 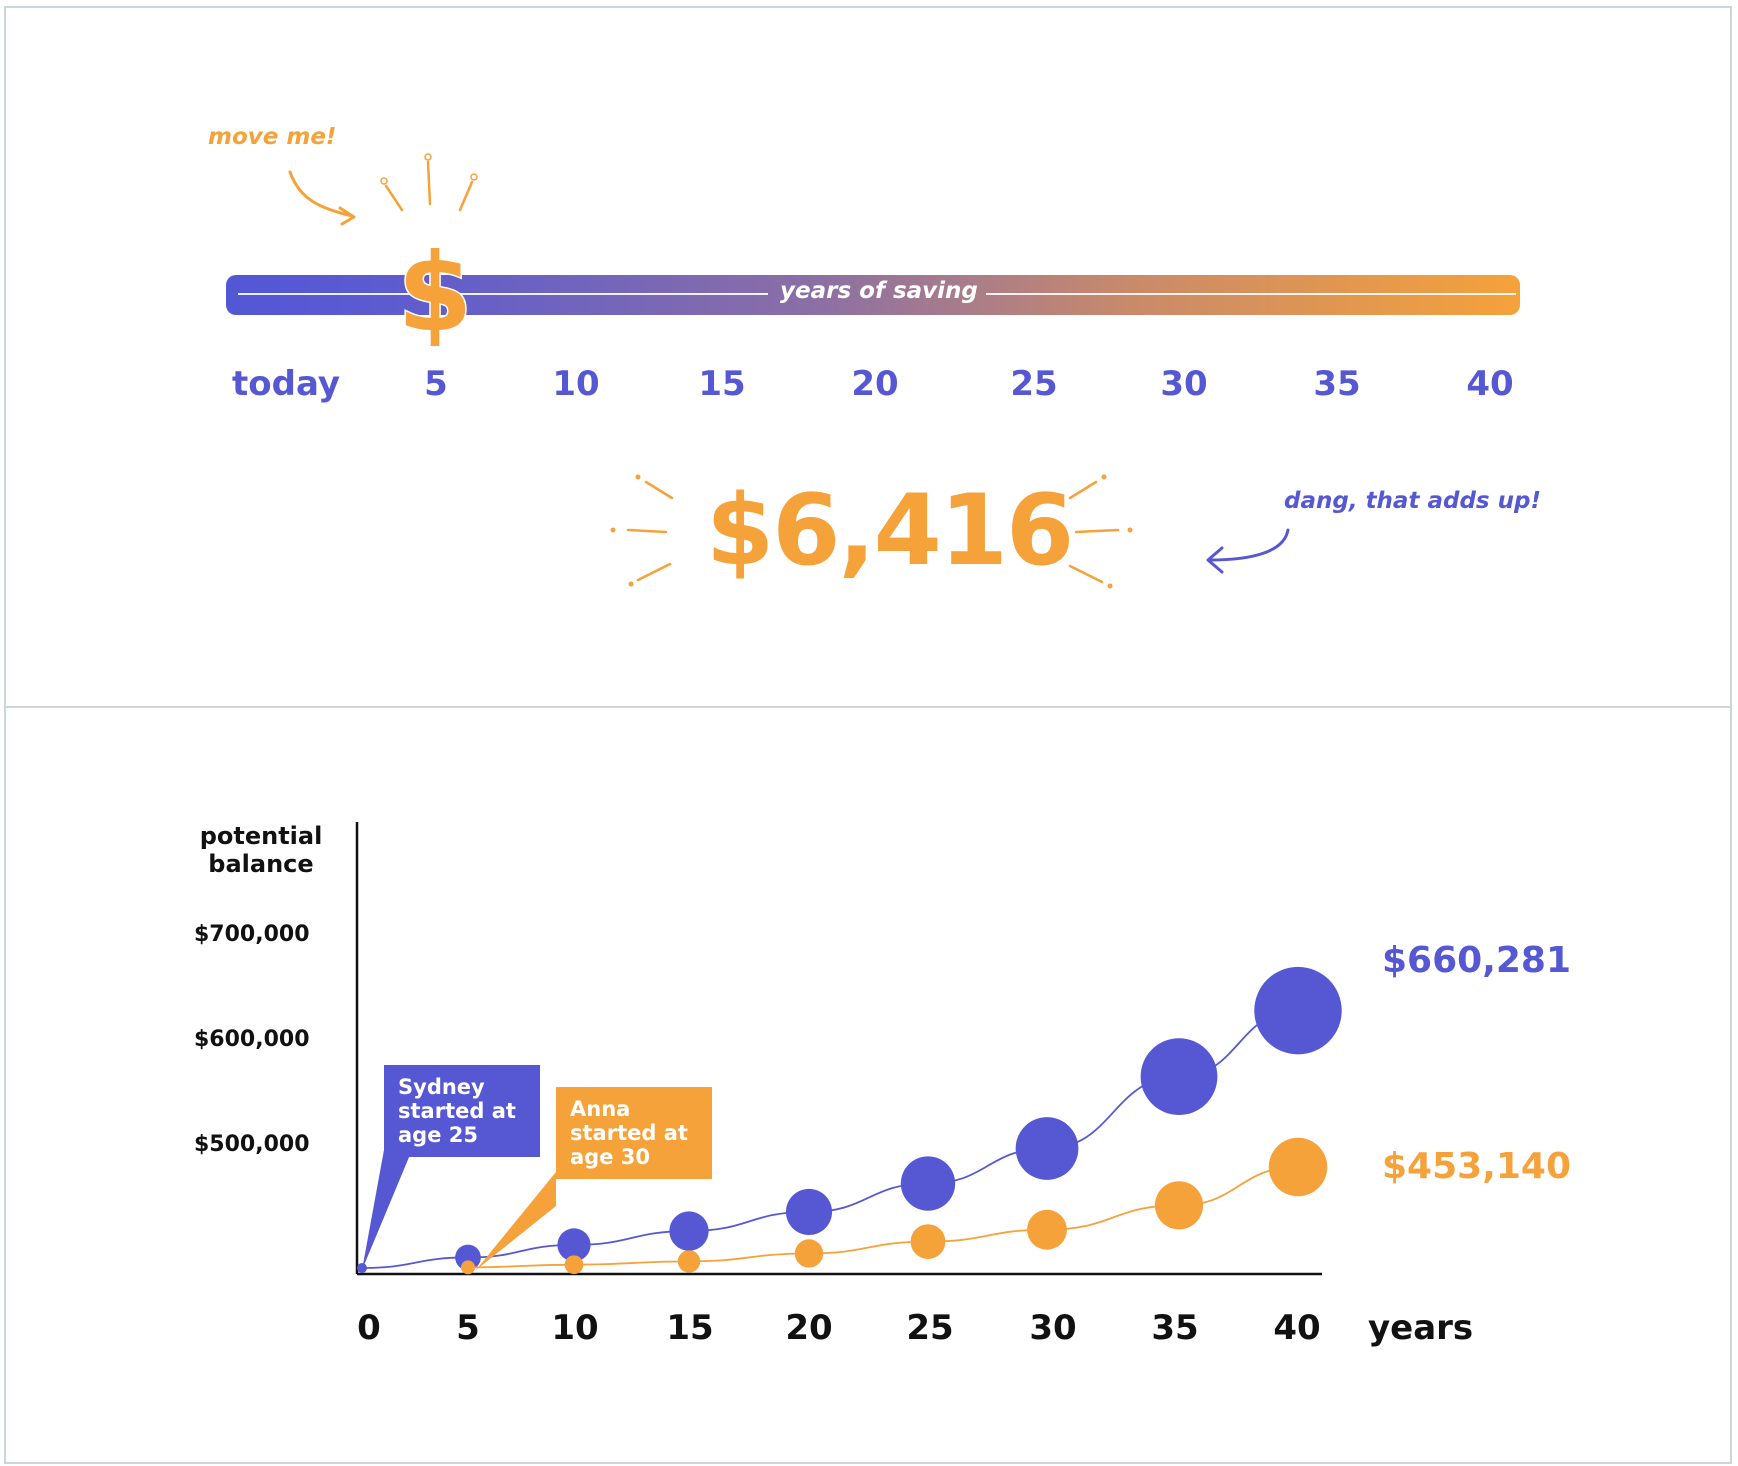 I want to click on slider-tick-40: 40, so click(x=1490, y=384).